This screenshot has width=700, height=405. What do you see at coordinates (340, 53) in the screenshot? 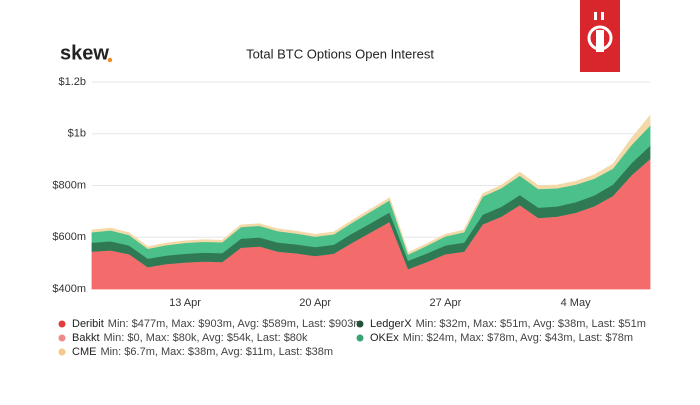
I see `chart-title: Total BTC Options Open Interest` at bounding box center [340, 53].